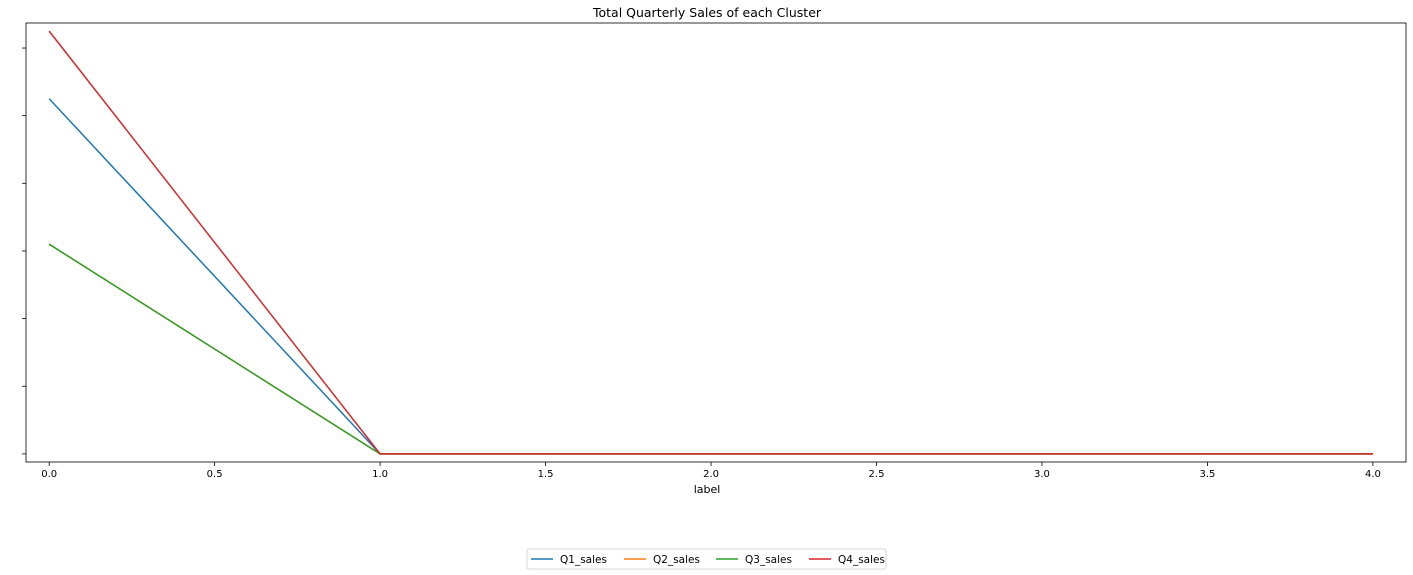 The height and width of the screenshot is (575, 1413). I want to click on x-tick-label: 2.5, so click(877, 474).